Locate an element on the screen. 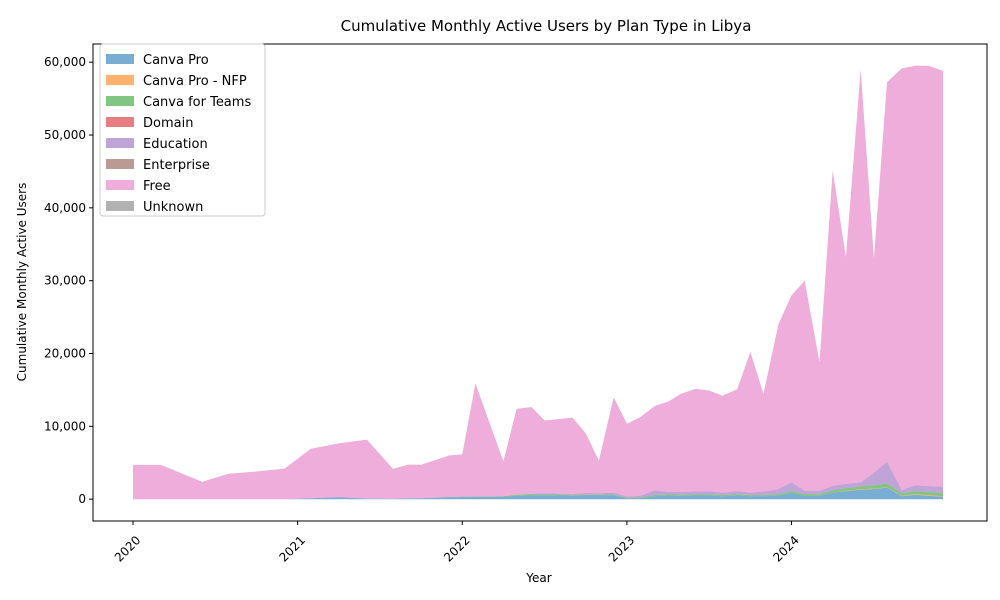  y-axis-ticks: 0 10,000 20,000 30,000 40,000 50,000 60,000 is located at coordinates (68, 280).